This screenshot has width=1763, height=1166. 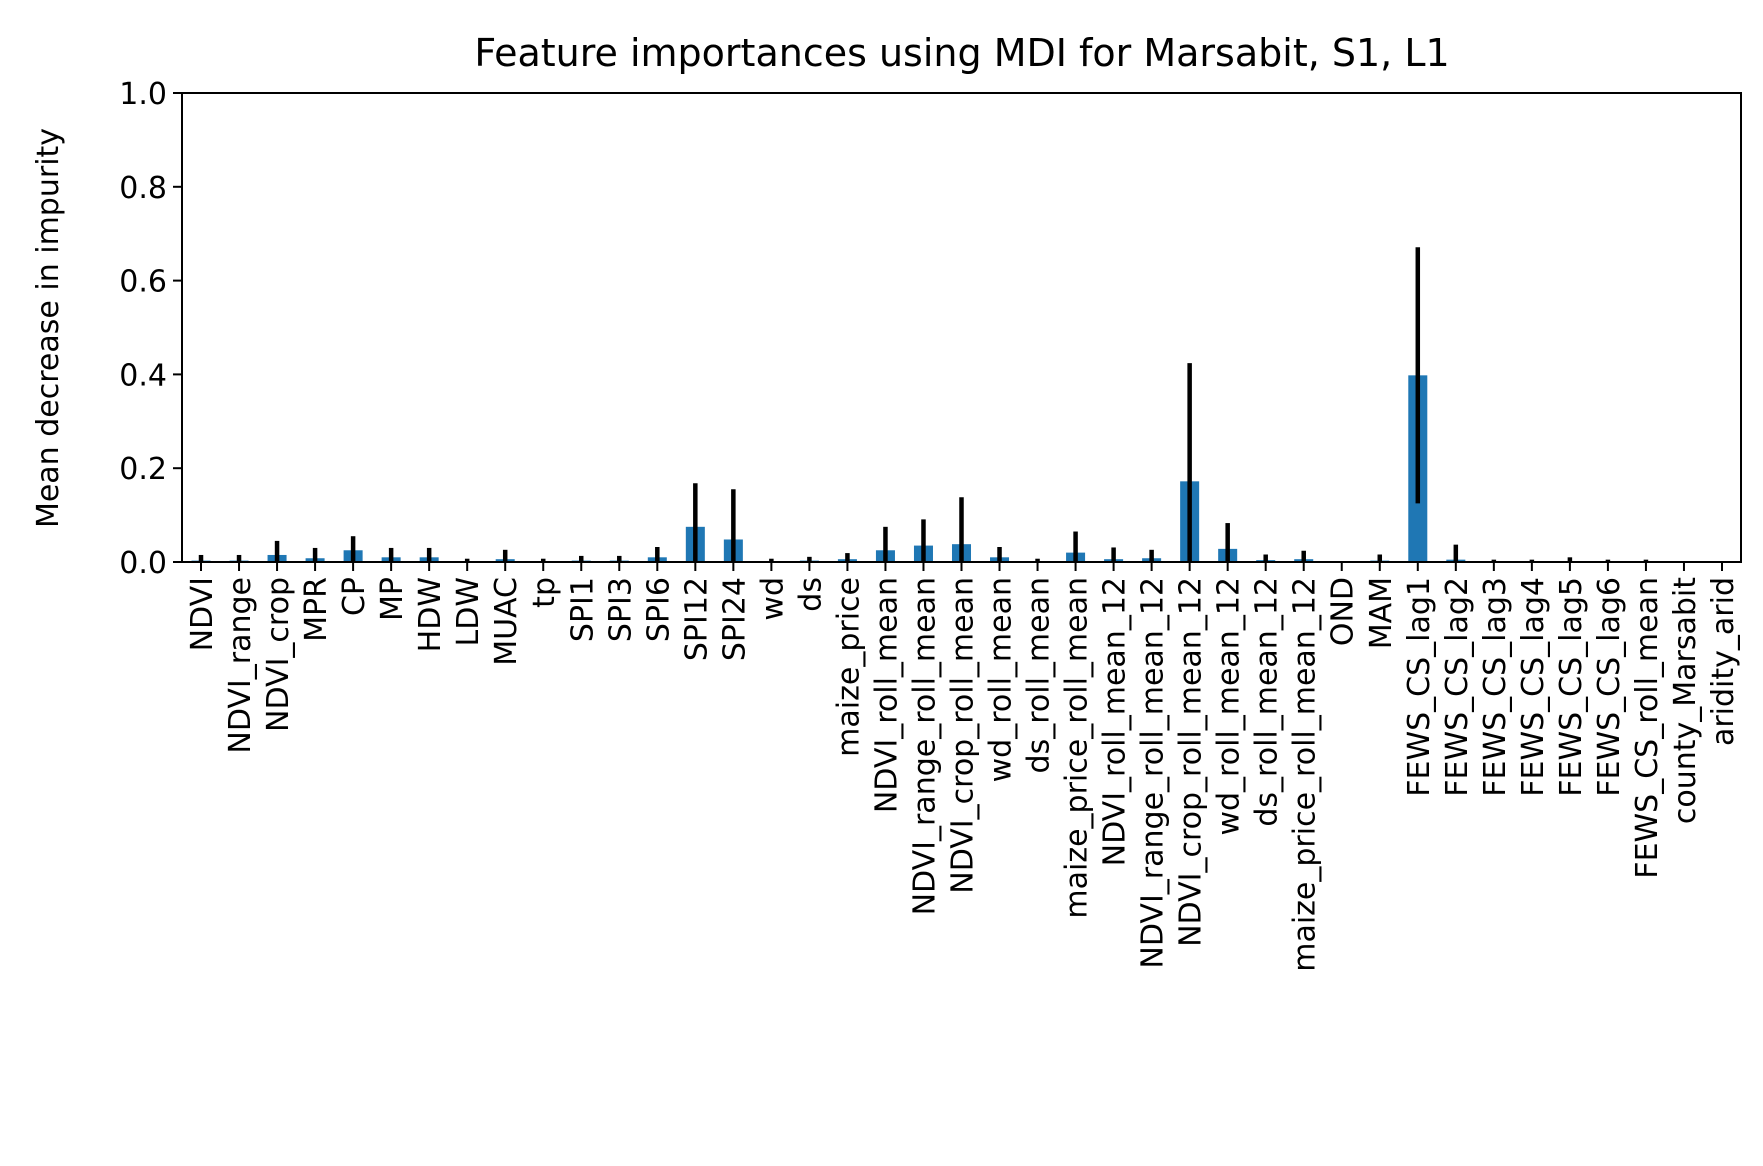 I want to click on x-tick-label-MAM: MAM, so click(x=1381, y=613).